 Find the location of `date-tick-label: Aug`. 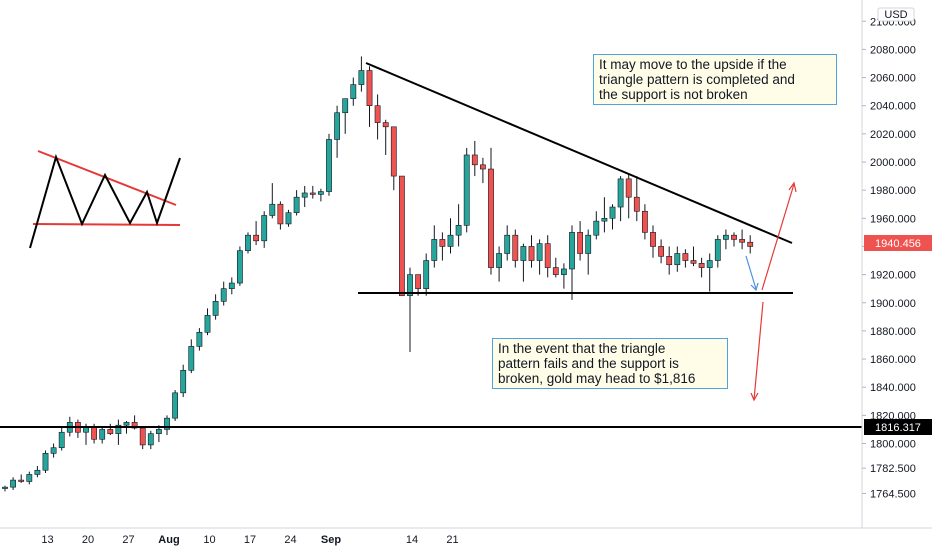

date-tick-label: Aug is located at coordinates (168, 540).